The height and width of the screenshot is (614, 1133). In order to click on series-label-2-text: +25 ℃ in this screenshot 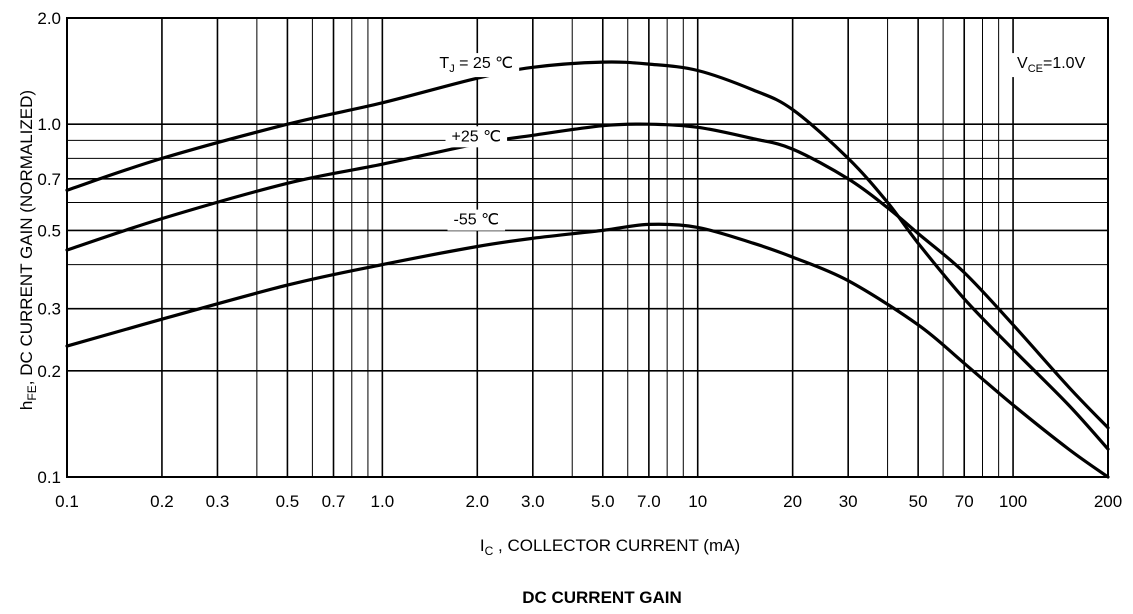, I will do `click(477, 136)`.